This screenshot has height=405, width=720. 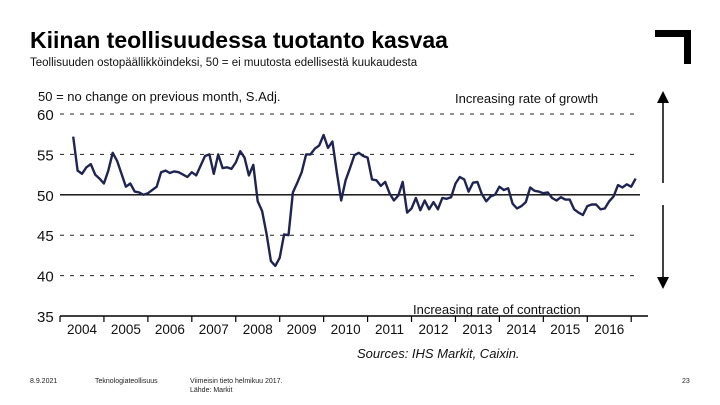 I want to click on footer-date: 8.9.2021, so click(x=44, y=381).